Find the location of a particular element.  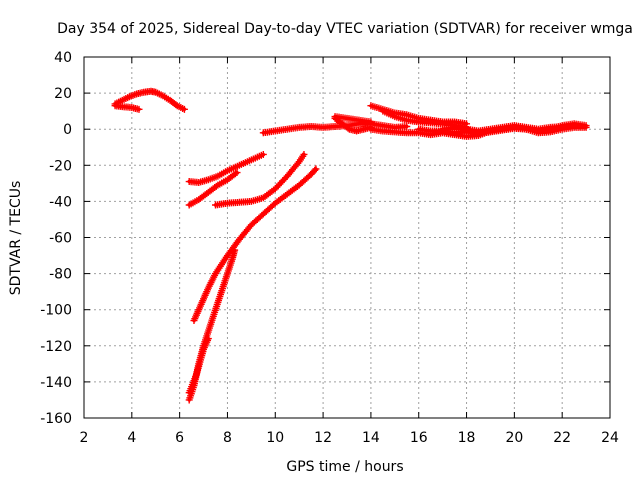

x-axis-label: GPS time / hours is located at coordinates (344, 467).